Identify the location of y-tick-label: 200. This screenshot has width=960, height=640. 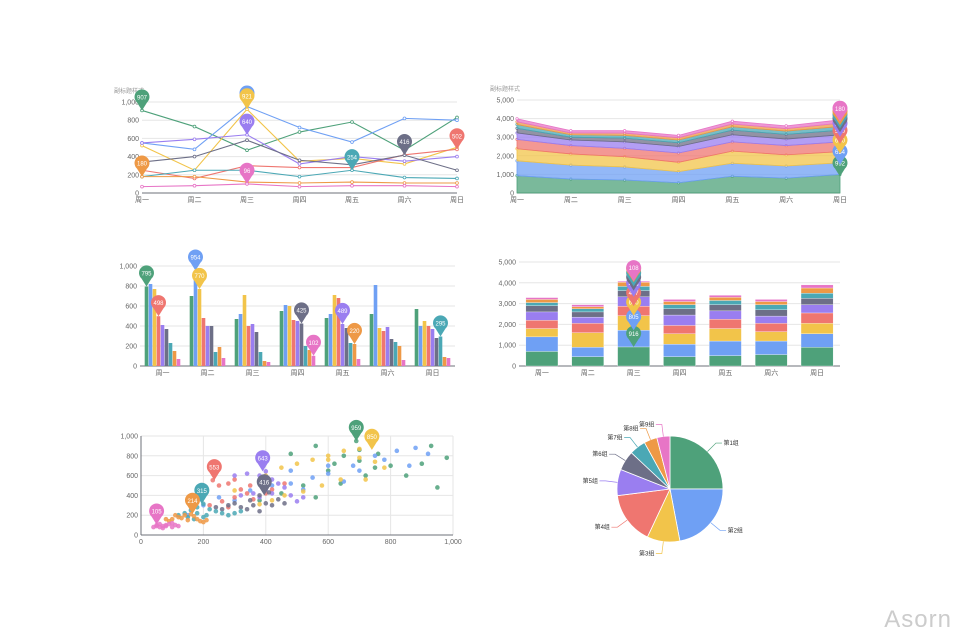
(131, 347).